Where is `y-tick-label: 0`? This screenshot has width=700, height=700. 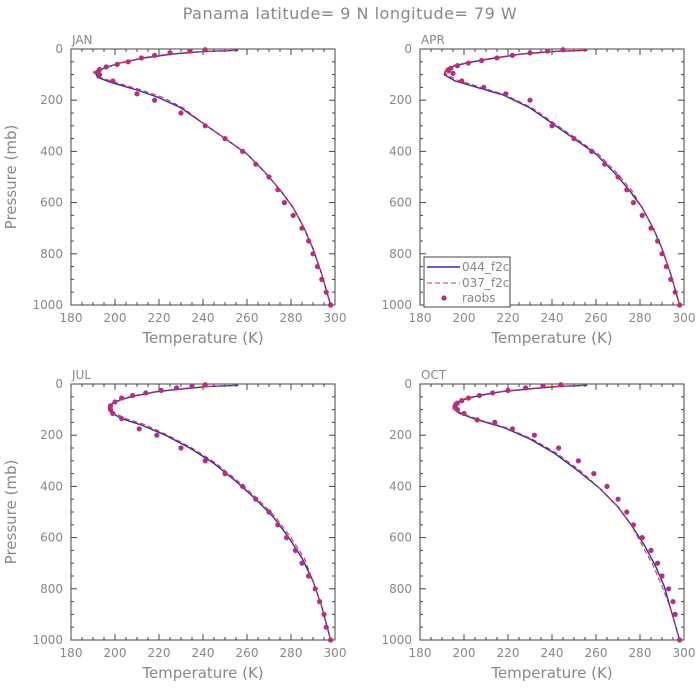
y-tick-label: 0 is located at coordinates (408, 49).